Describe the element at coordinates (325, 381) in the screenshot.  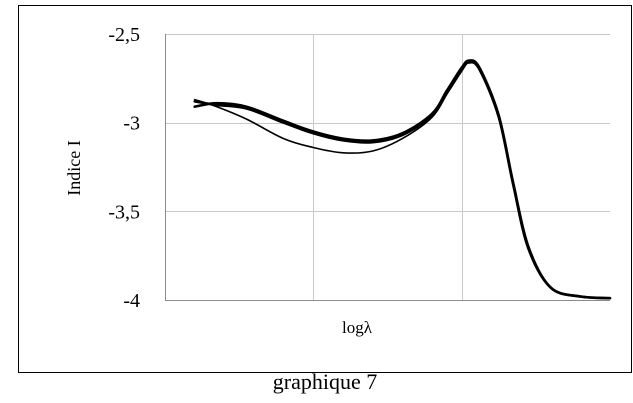
I see `chart-caption: graphique 7` at that location.